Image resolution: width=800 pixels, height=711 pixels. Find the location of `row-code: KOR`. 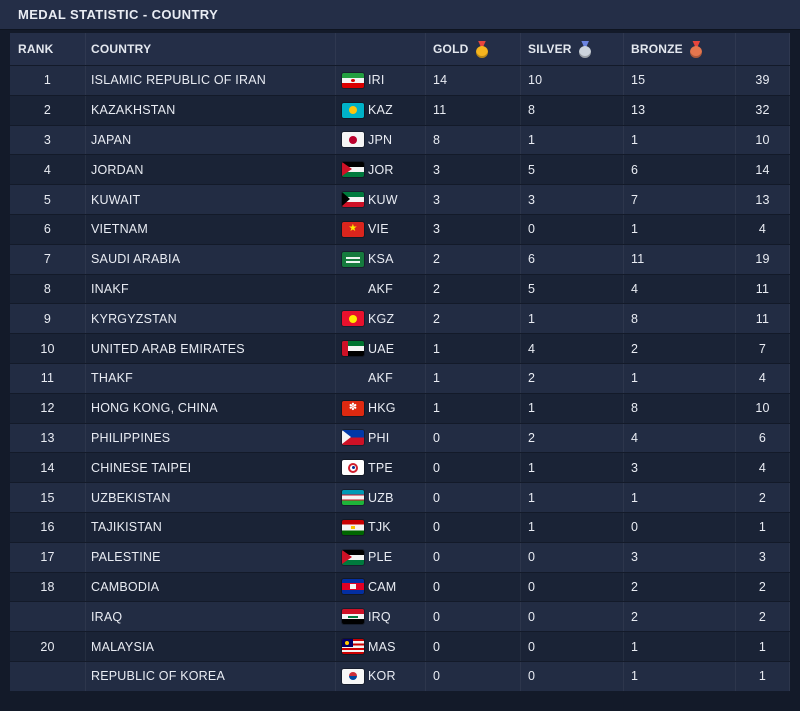

row-code: KOR is located at coordinates (382, 676).